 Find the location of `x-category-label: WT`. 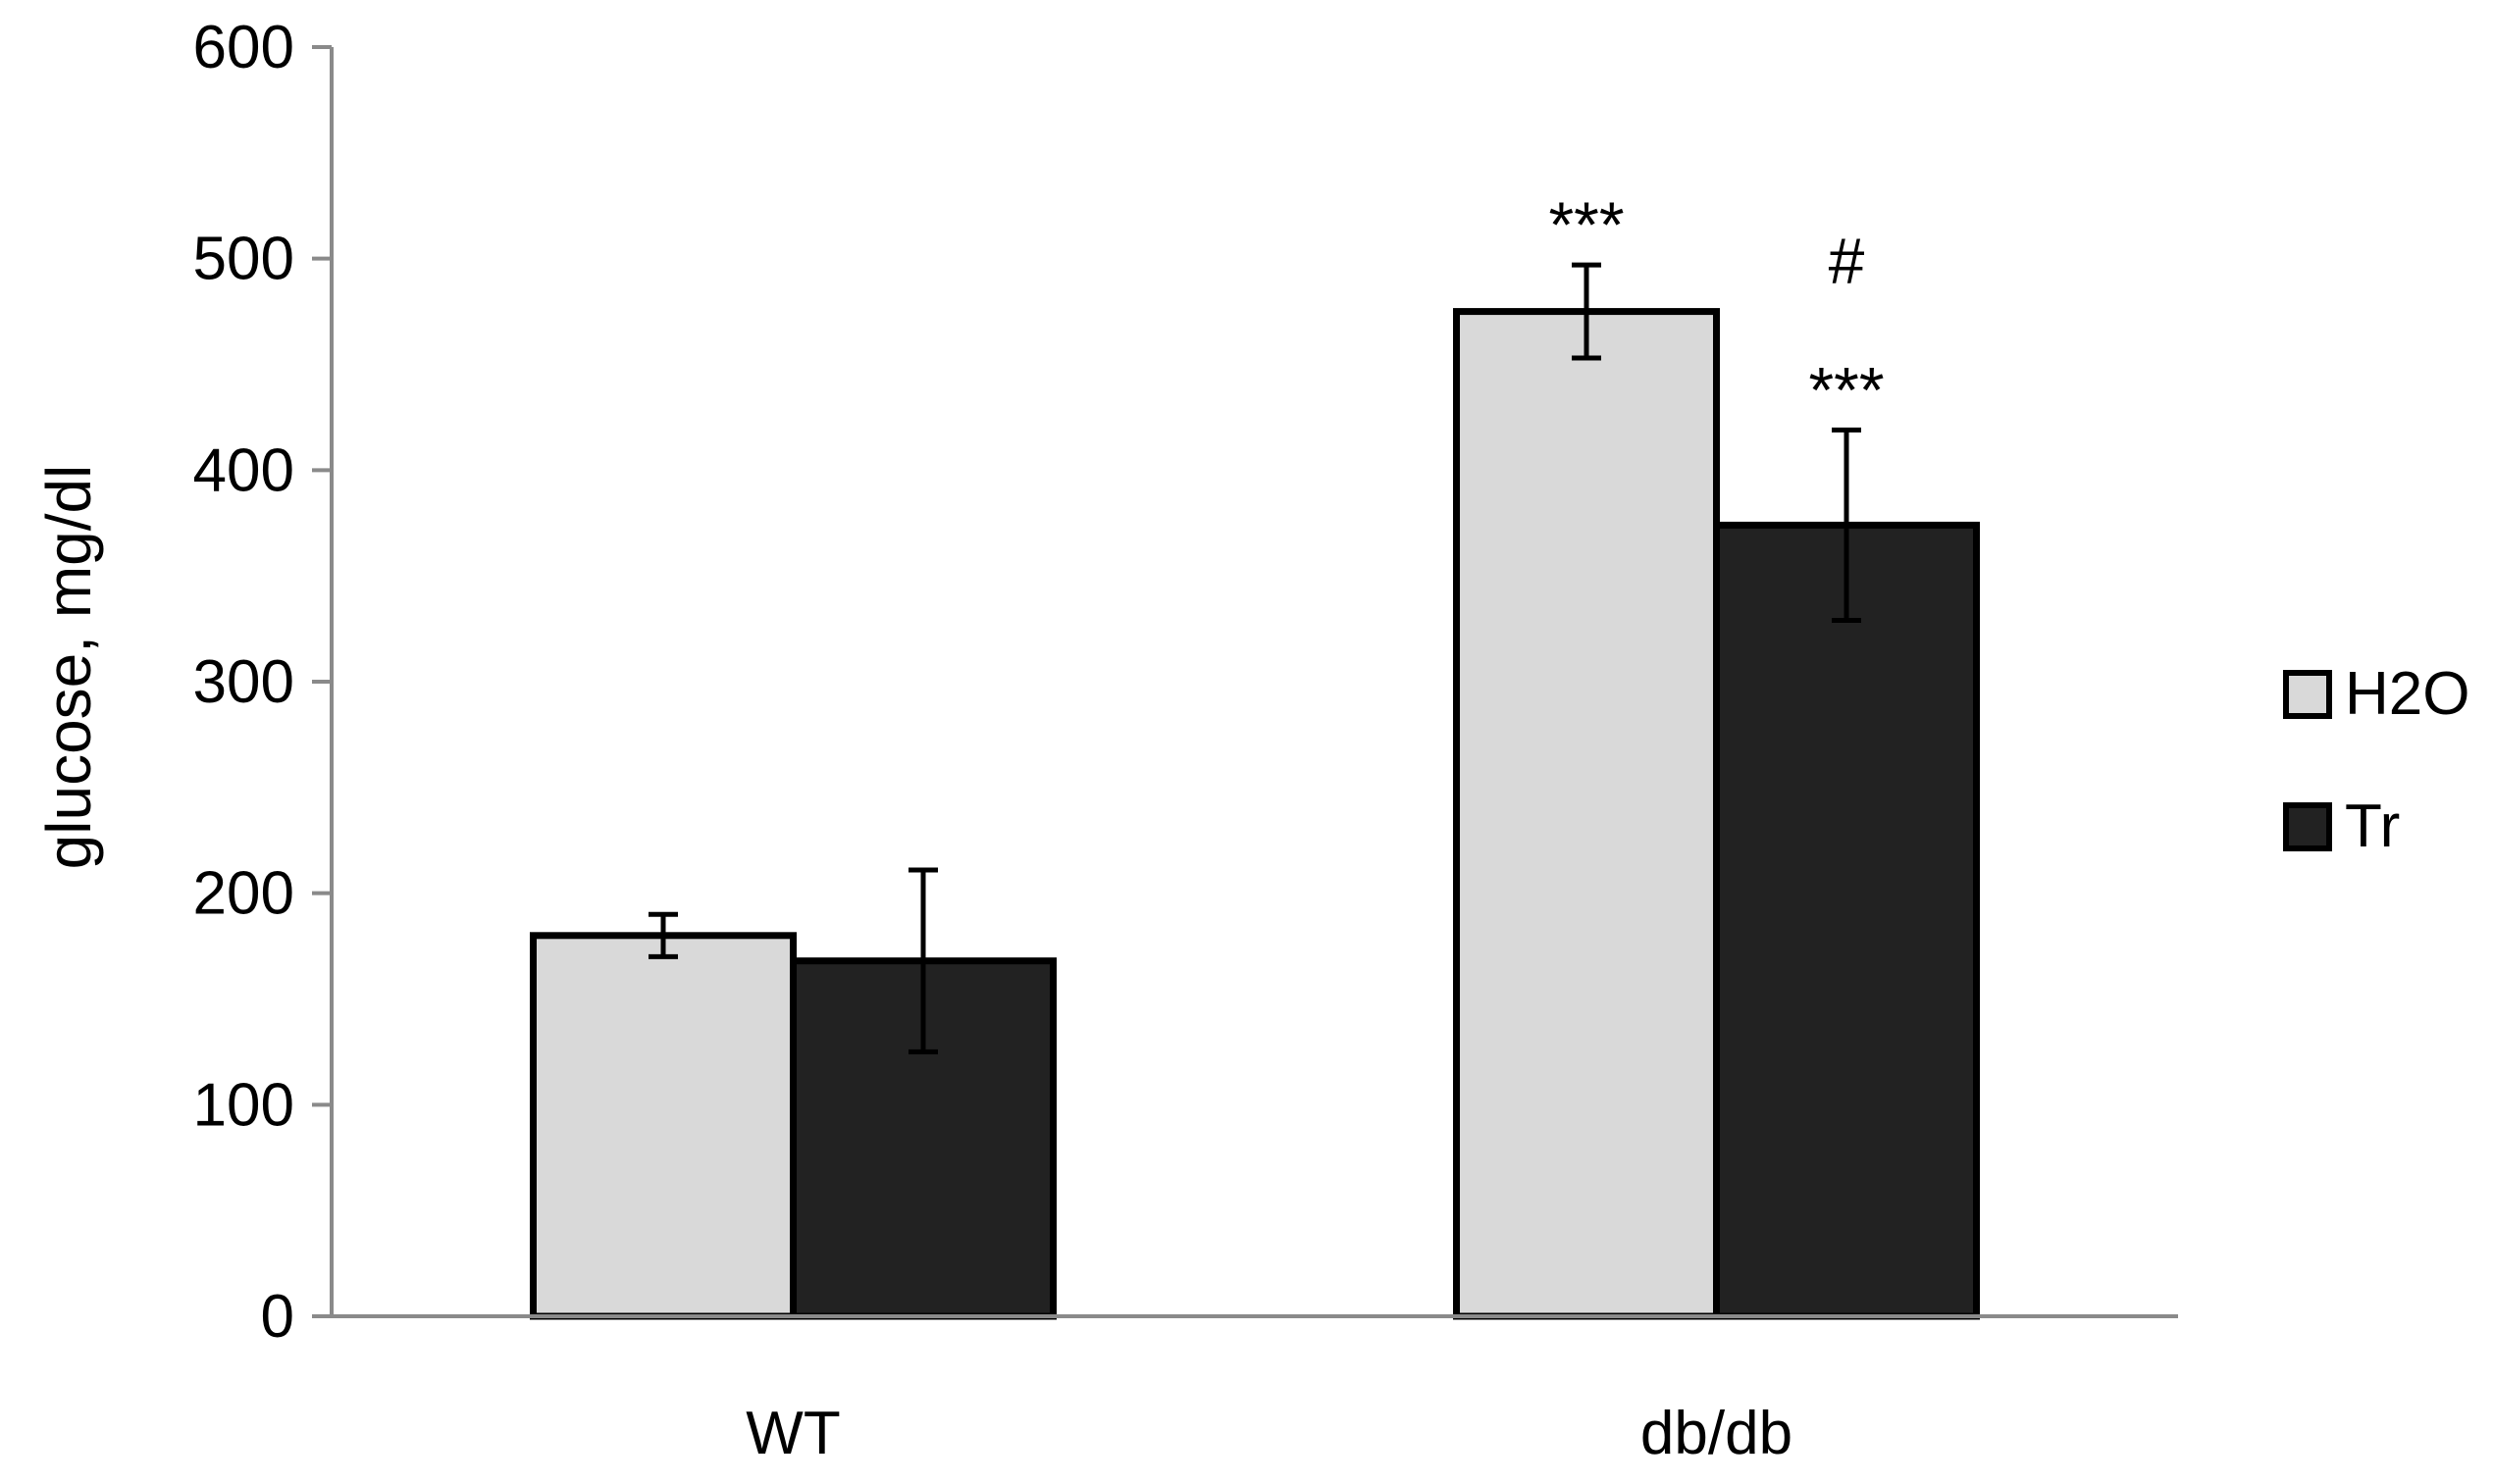

x-category-label: WT is located at coordinates (793, 1433).